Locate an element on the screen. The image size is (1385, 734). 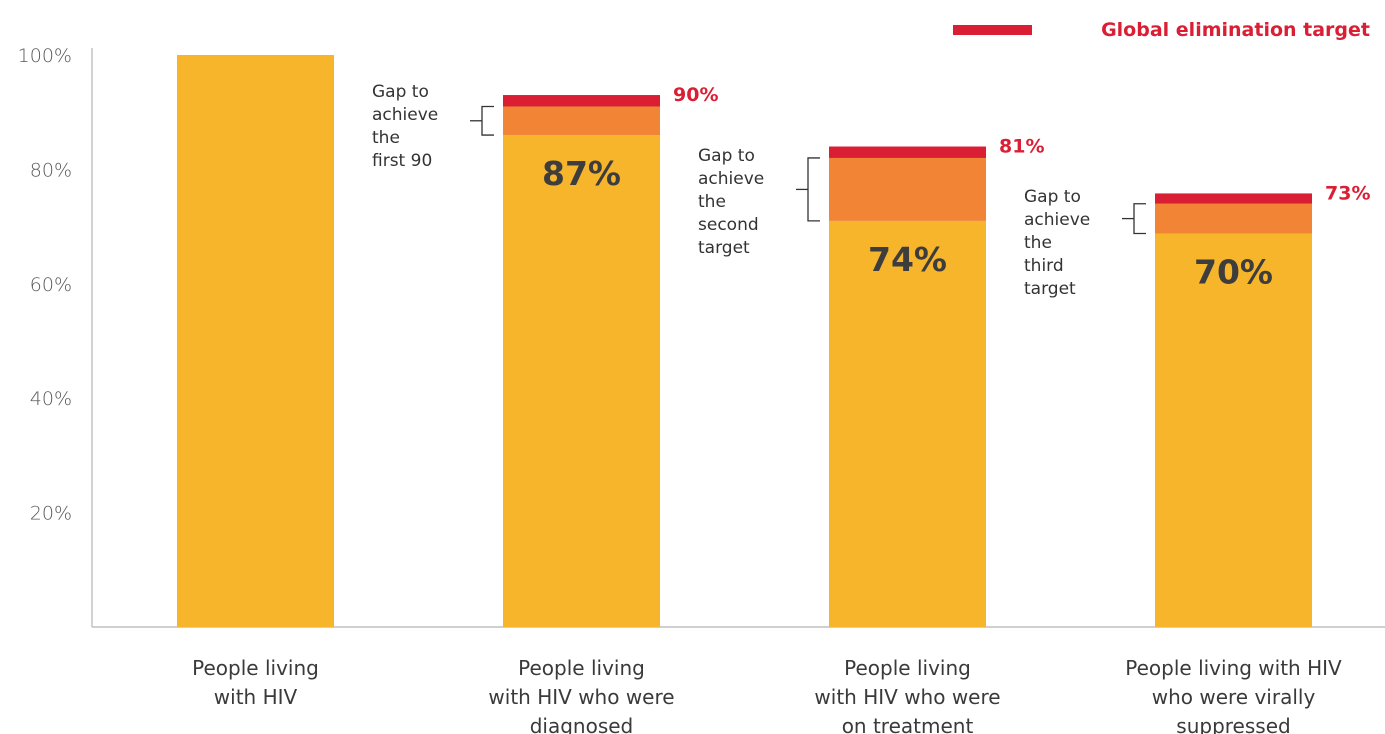
value-label: 70% is located at coordinates (1233, 271).